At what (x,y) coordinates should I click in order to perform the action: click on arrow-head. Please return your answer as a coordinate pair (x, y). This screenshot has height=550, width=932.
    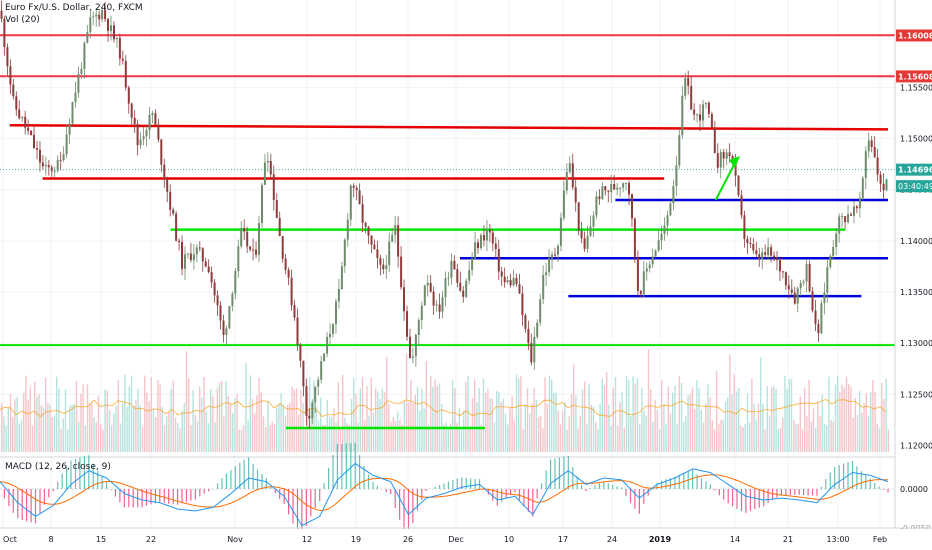
    Looking at the image, I should click on (735, 162).